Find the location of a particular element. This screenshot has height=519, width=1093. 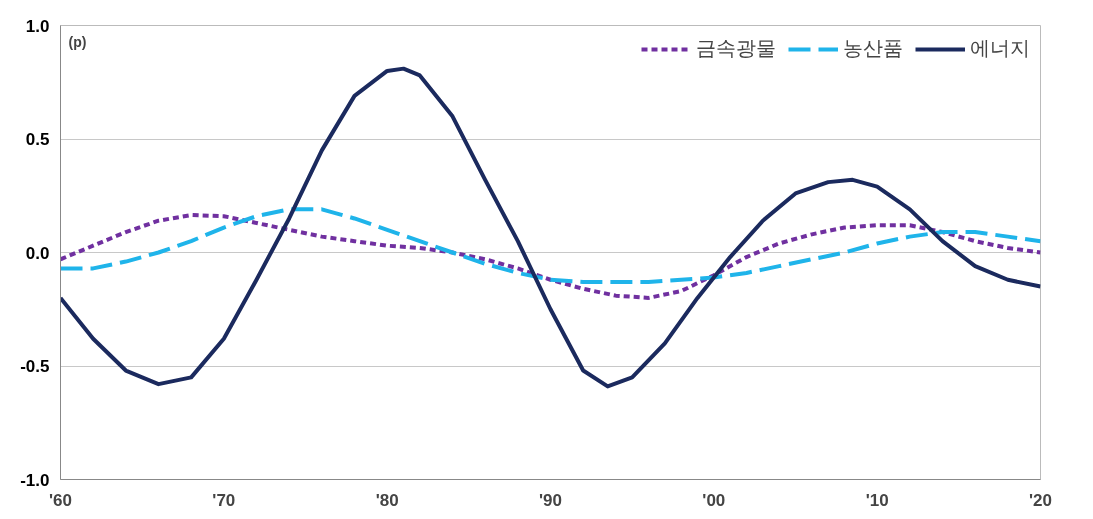

x-tick-label: '80 is located at coordinates (387, 500).